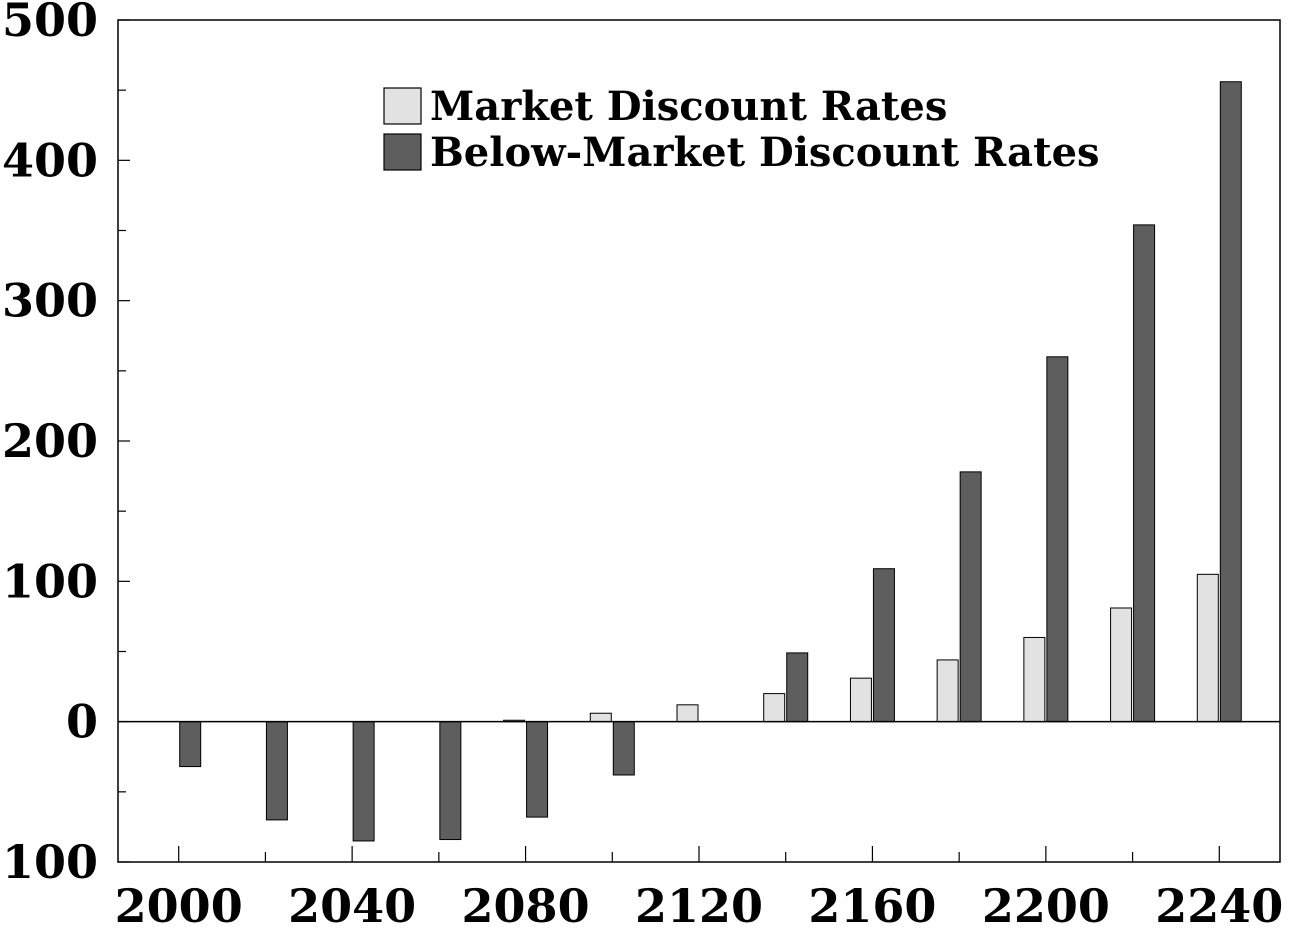  I want to click on y-axis: -100 0 100 200 300 400 500, so click(65, 444).